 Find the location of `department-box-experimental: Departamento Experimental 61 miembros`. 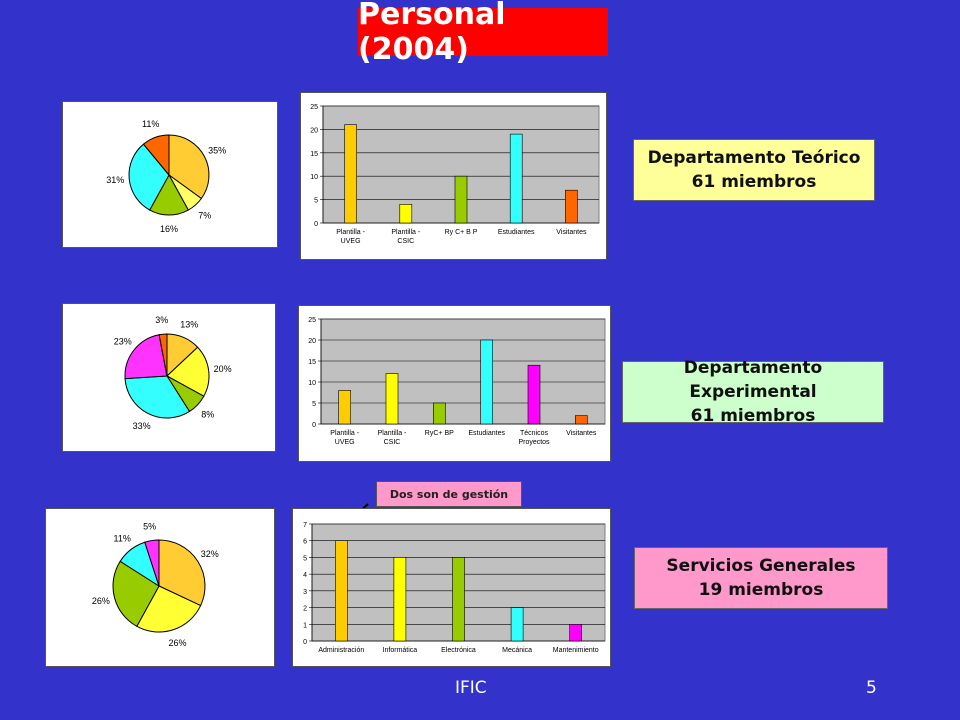

department-box-experimental: Departamento Experimental 61 miembros is located at coordinates (753, 392).